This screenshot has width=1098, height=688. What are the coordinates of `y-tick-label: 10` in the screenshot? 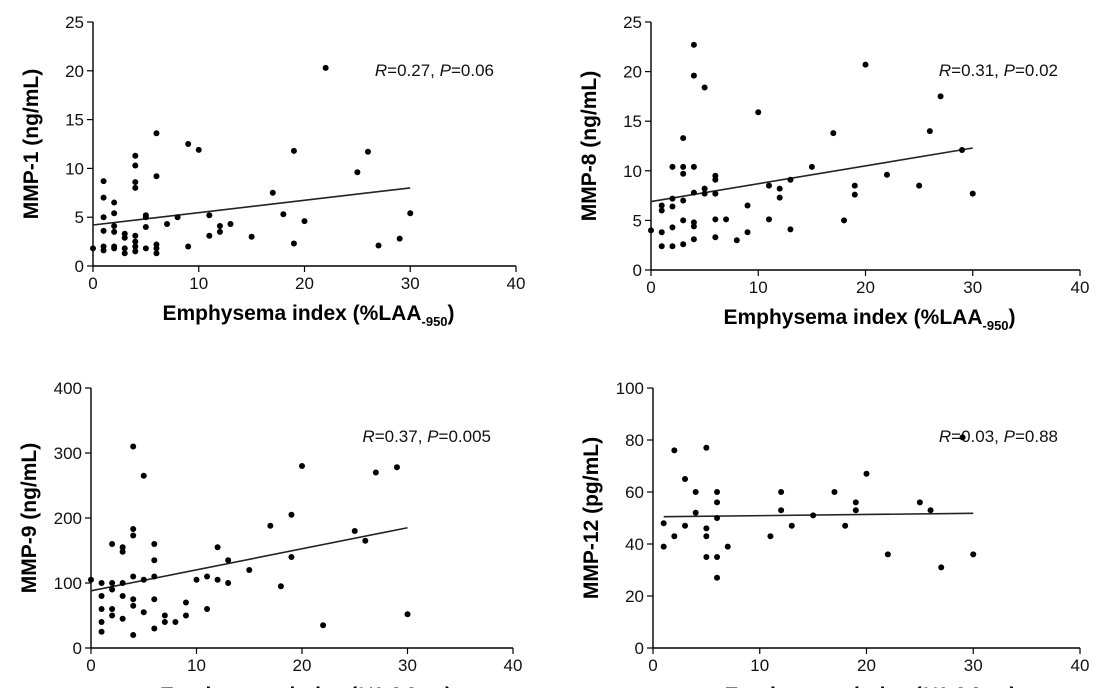 It's located at (632, 171).